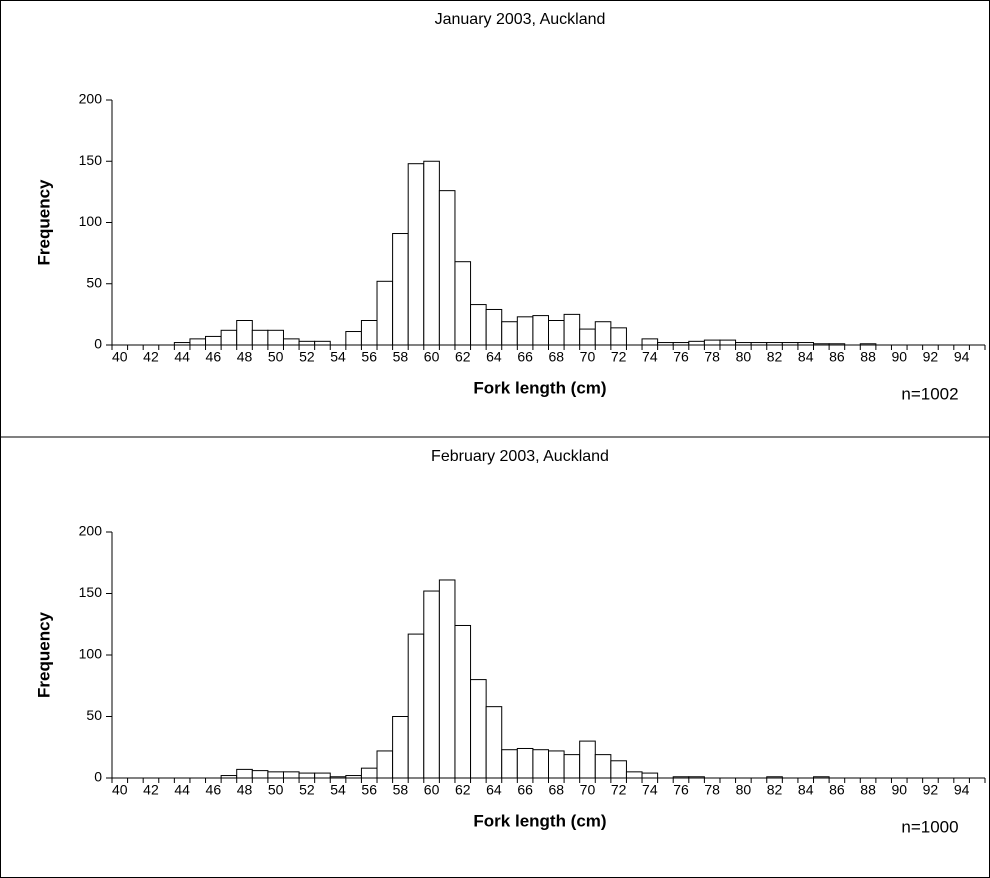 This screenshot has height=878, width=990. Describe the element at coordinates (712, 357) in the screenshot. I see `x-tick-label: 78` at that location.